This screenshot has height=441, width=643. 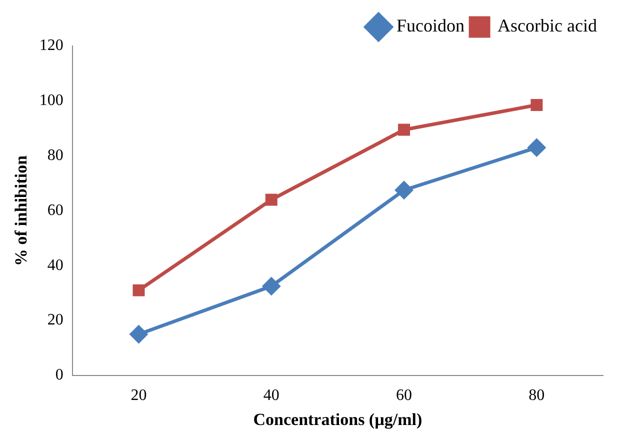 I want to click on x-tick-label: 40, so click(x=271, y=395).